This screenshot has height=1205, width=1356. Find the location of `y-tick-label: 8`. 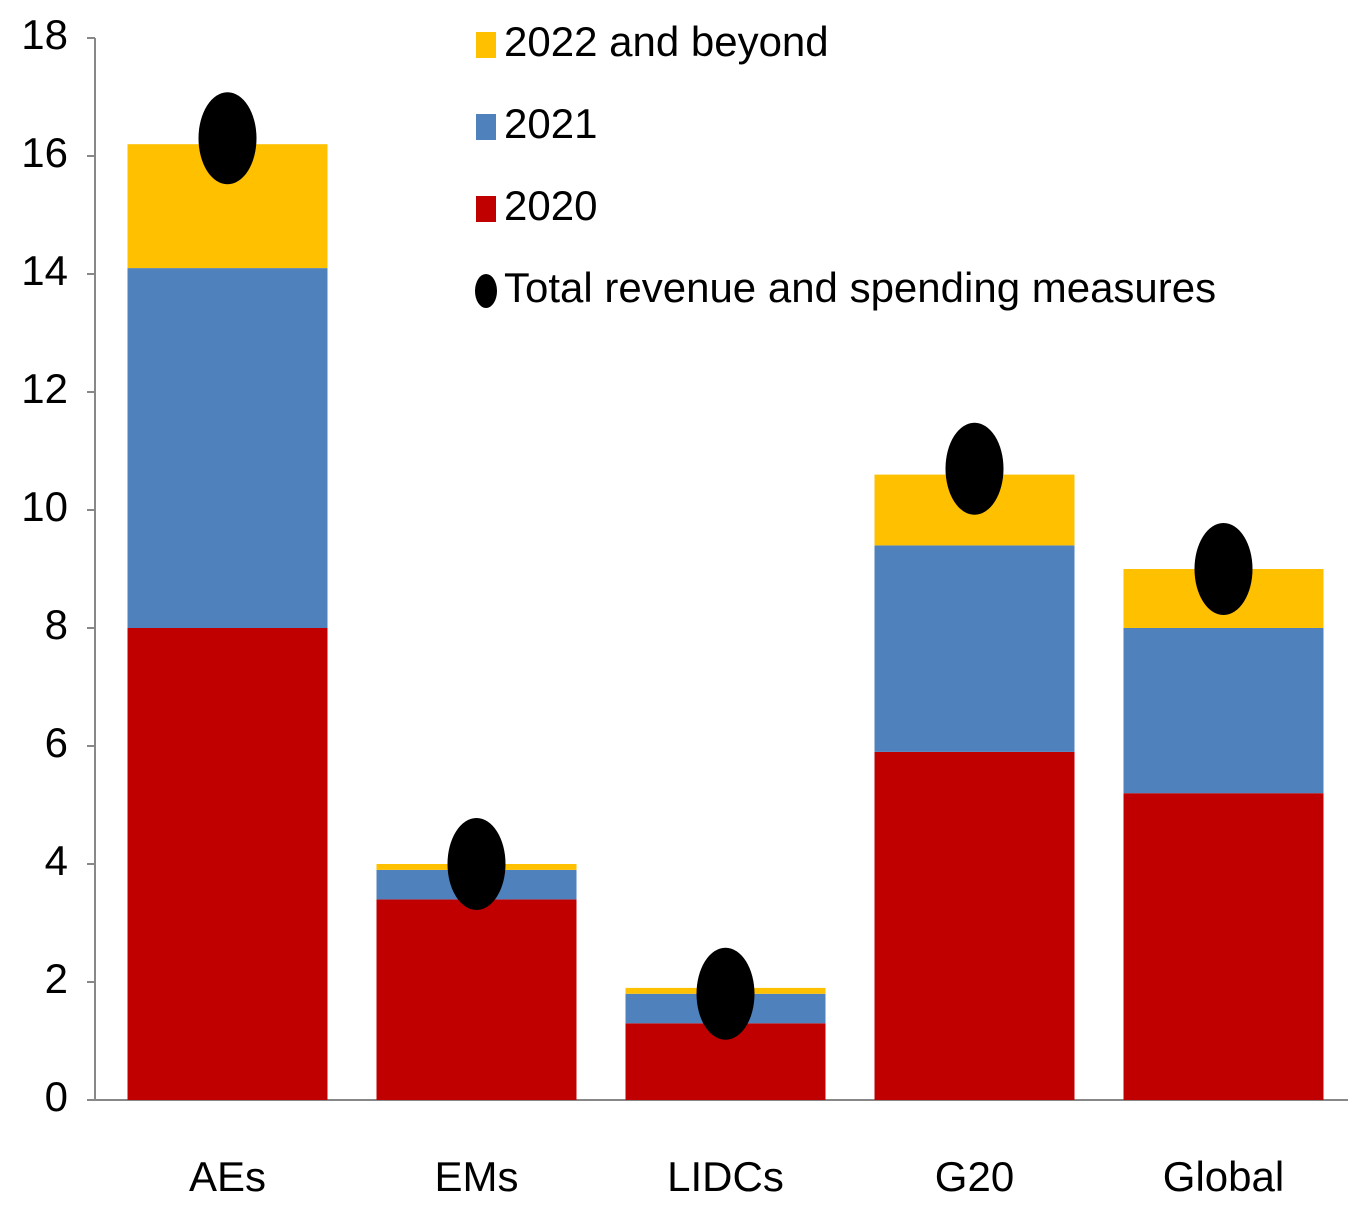

y-tick-label: 8 is located at coordinates (56, 624).